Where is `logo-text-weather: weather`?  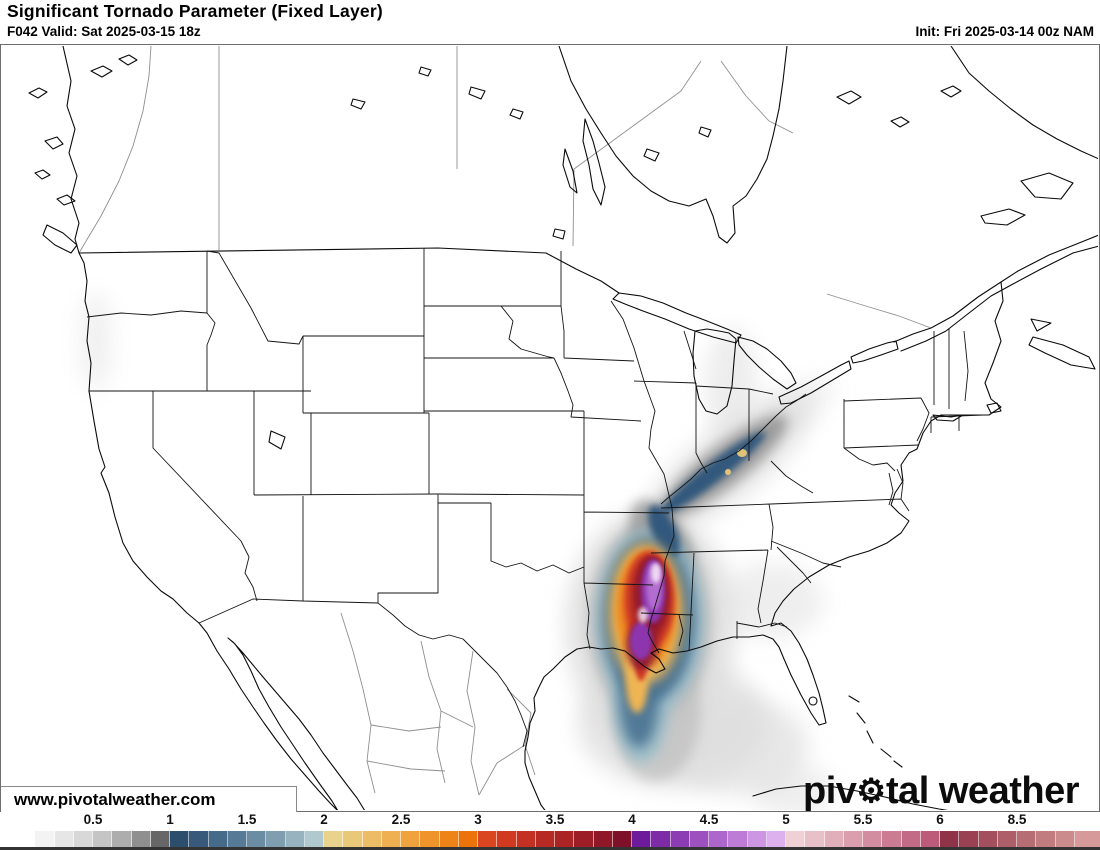
logo-text-weather: weather is located at coordinates (1009, 791).